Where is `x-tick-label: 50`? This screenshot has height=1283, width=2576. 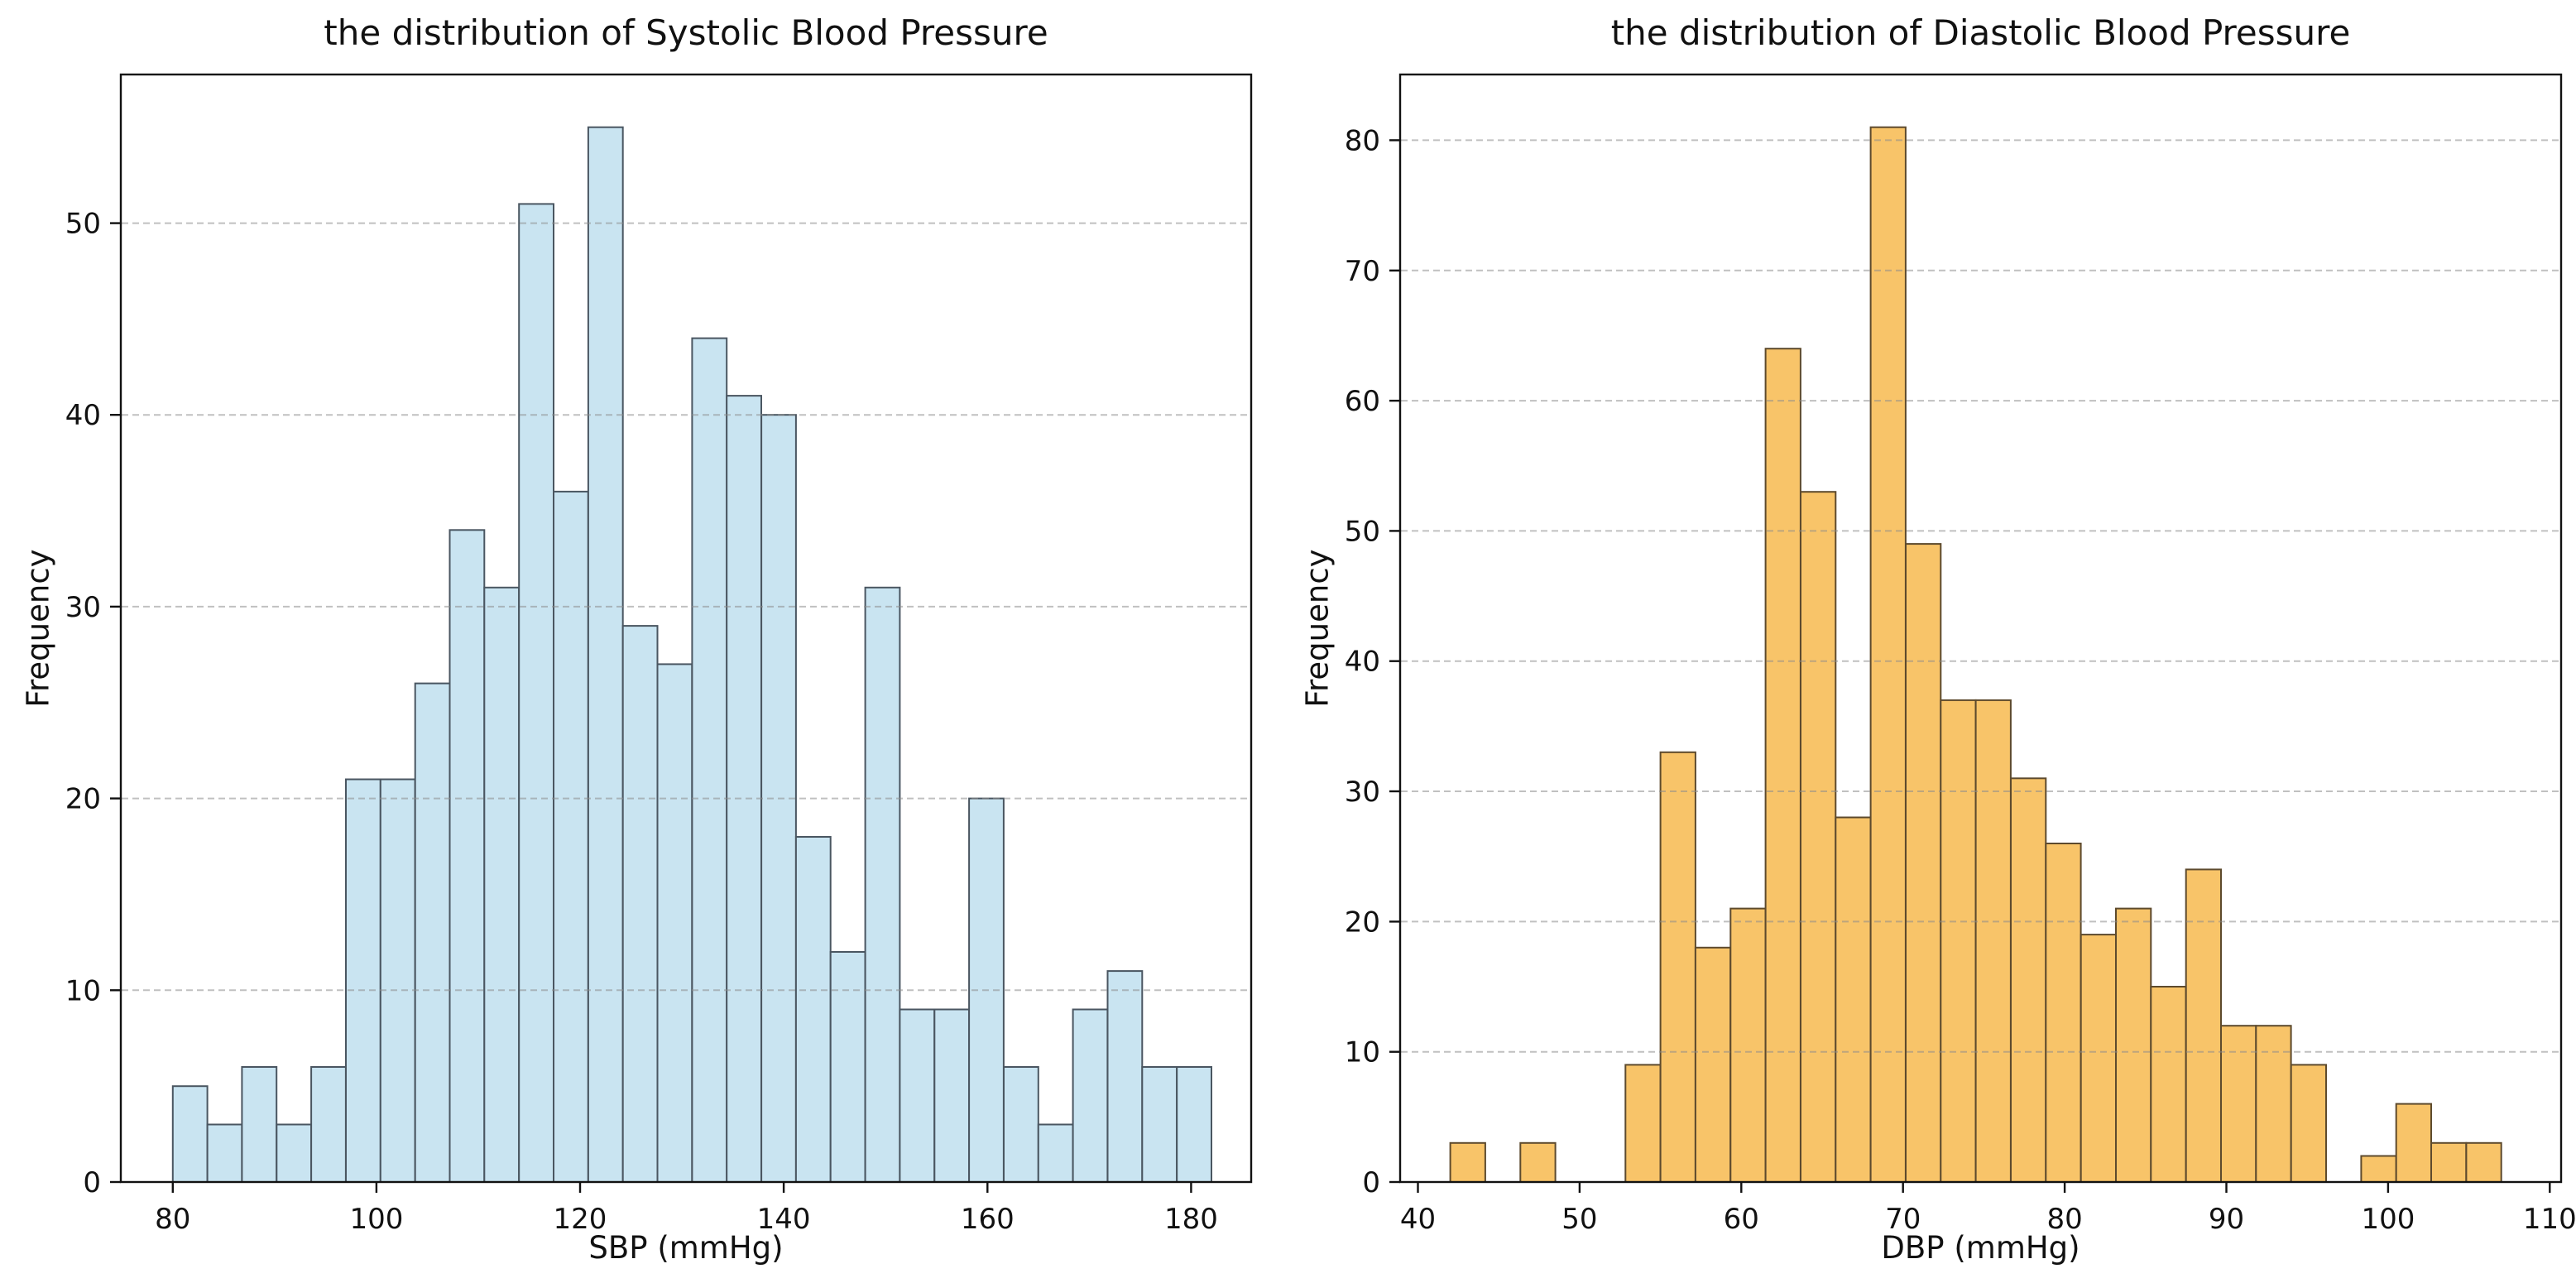 x-tick-label: 50 is located at coordinates (1579, 1219).